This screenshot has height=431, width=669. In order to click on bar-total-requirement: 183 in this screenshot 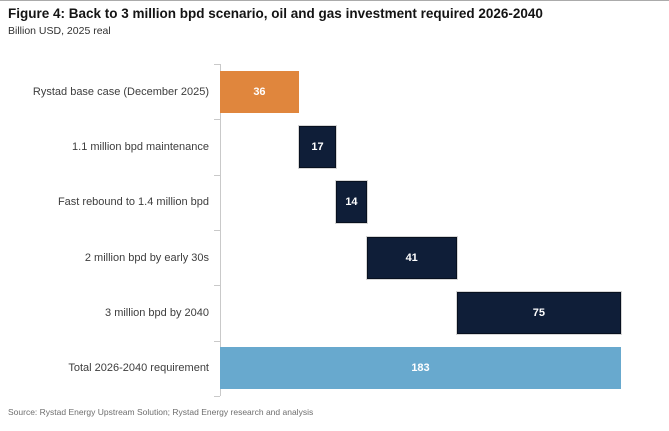, I will do `click(420, 368)`.